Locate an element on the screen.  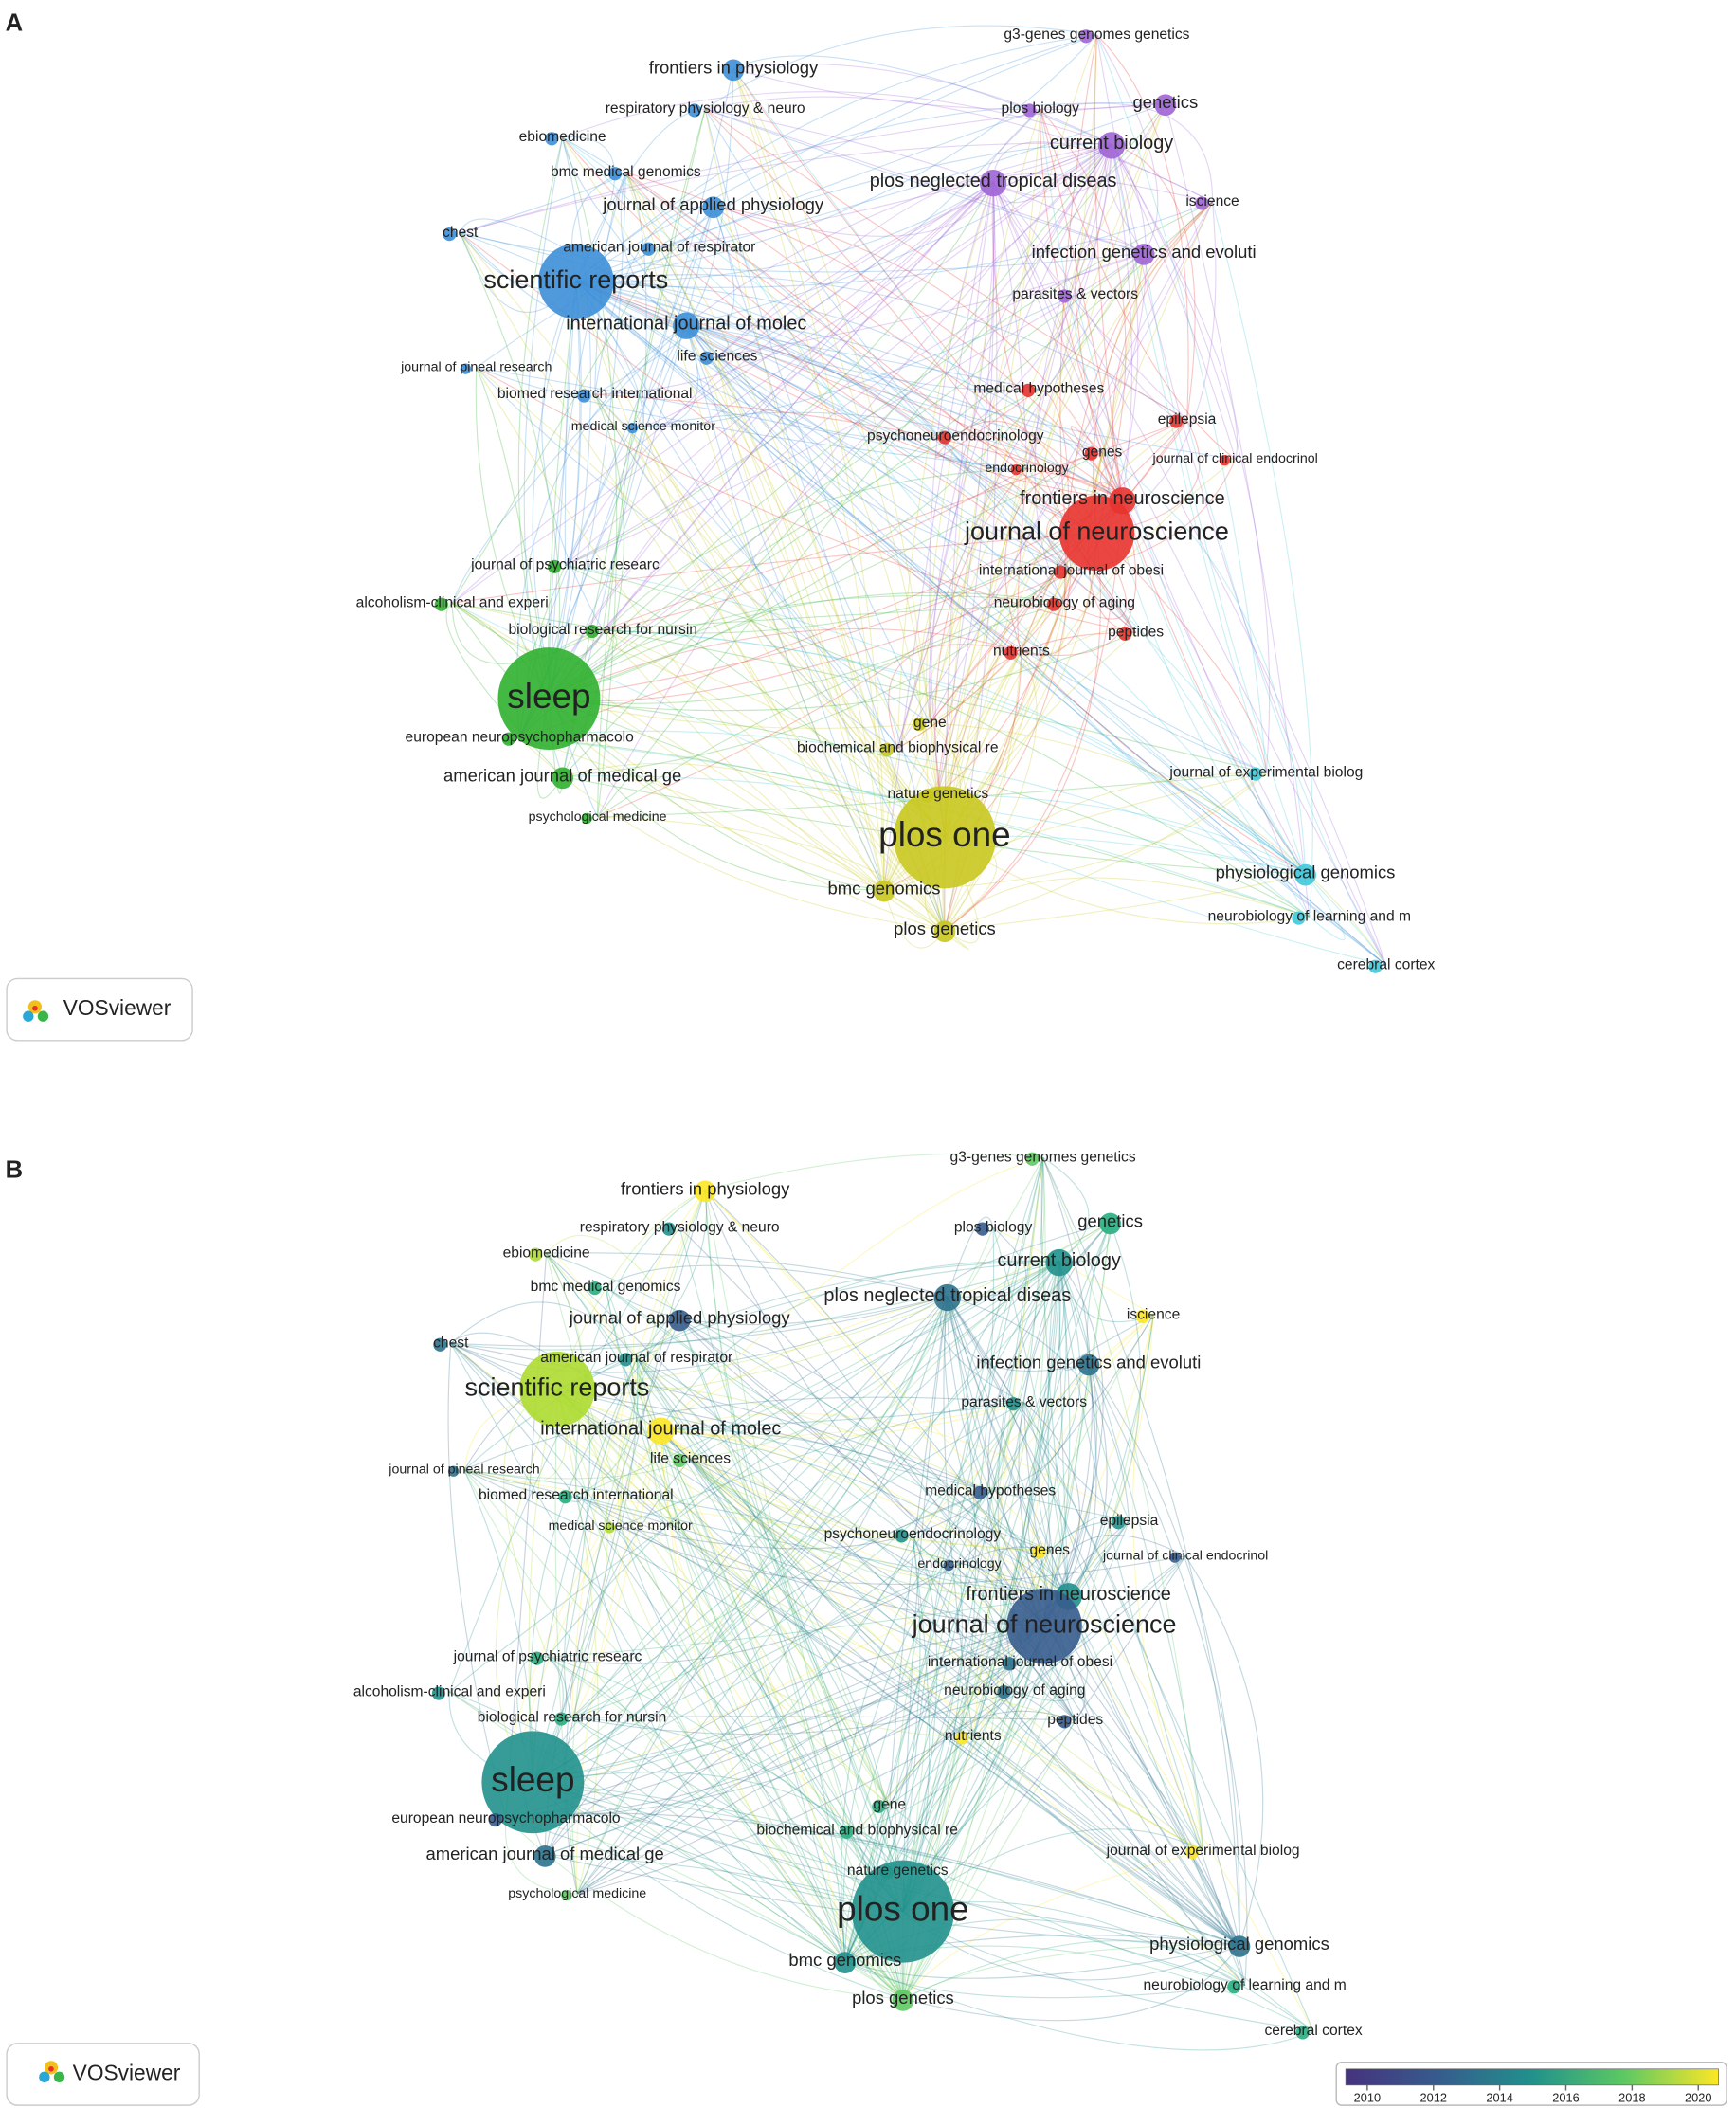
node-label: peptides is located at coordinates (1136, 633).